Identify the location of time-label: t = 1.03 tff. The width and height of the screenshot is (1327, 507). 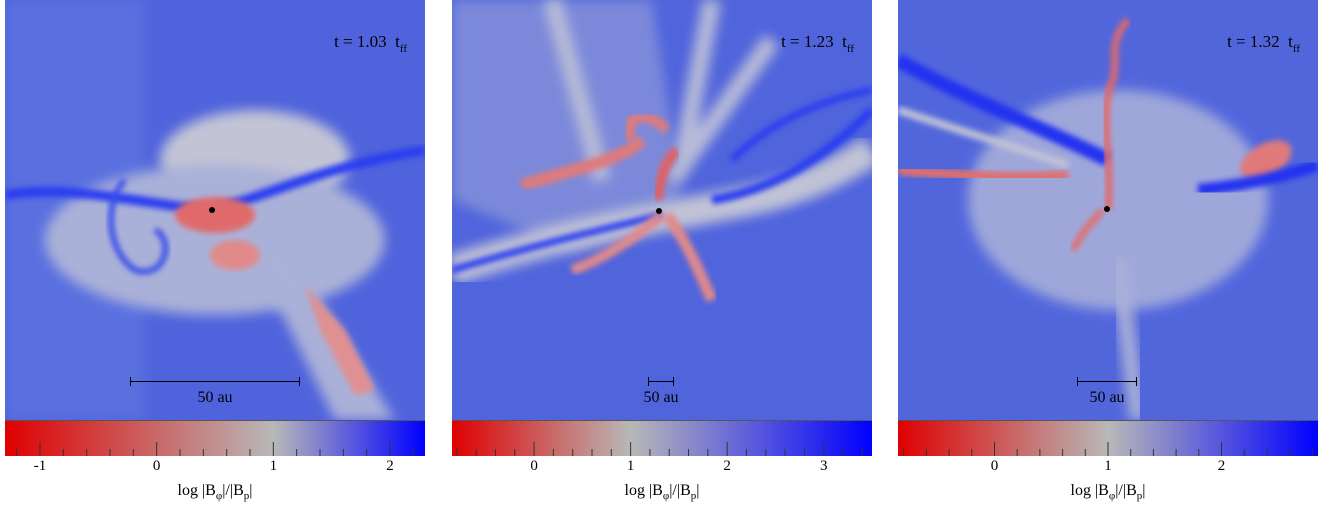
(370, 43).